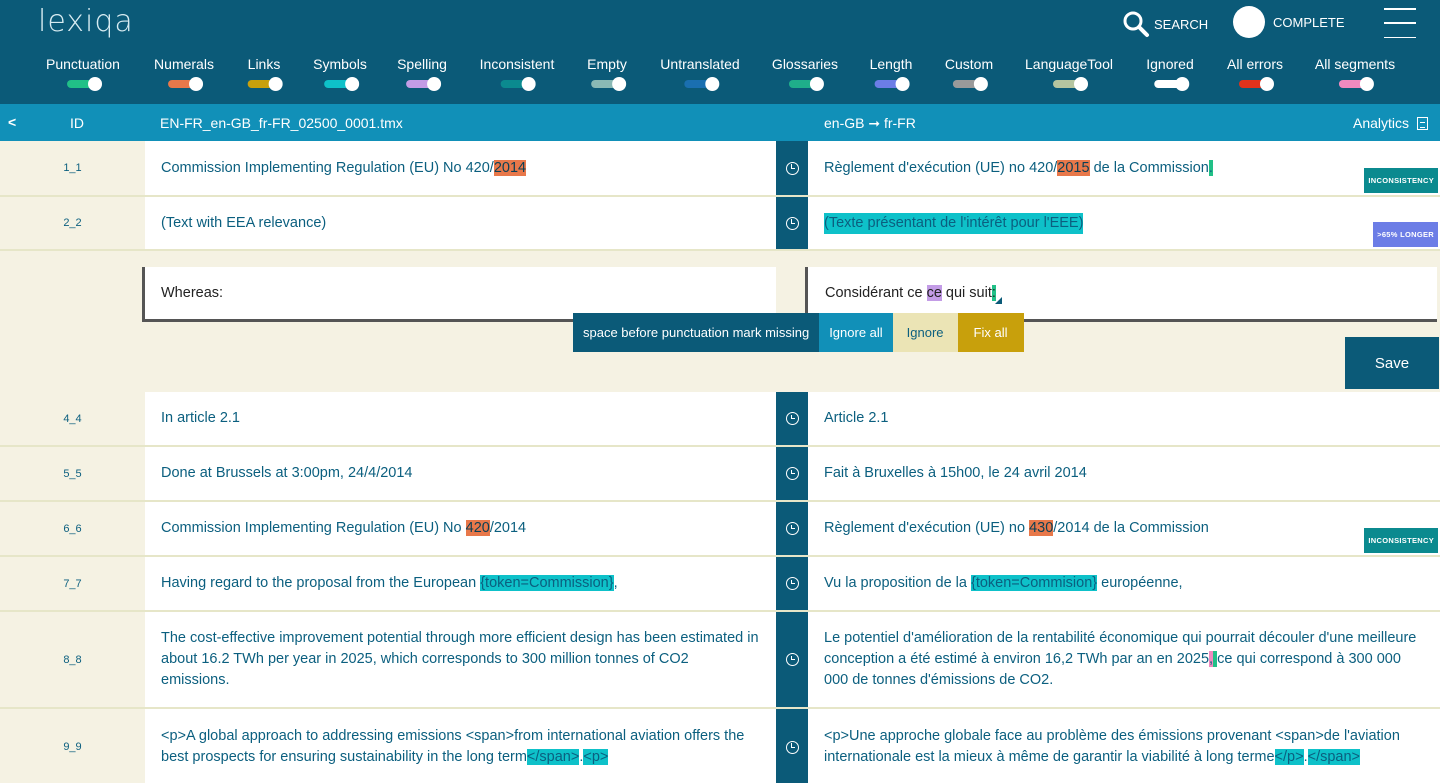 Image resolution: width=1440 pixels, height=783 pixels. I want to click on save-button: Save, so click(1392, 363).